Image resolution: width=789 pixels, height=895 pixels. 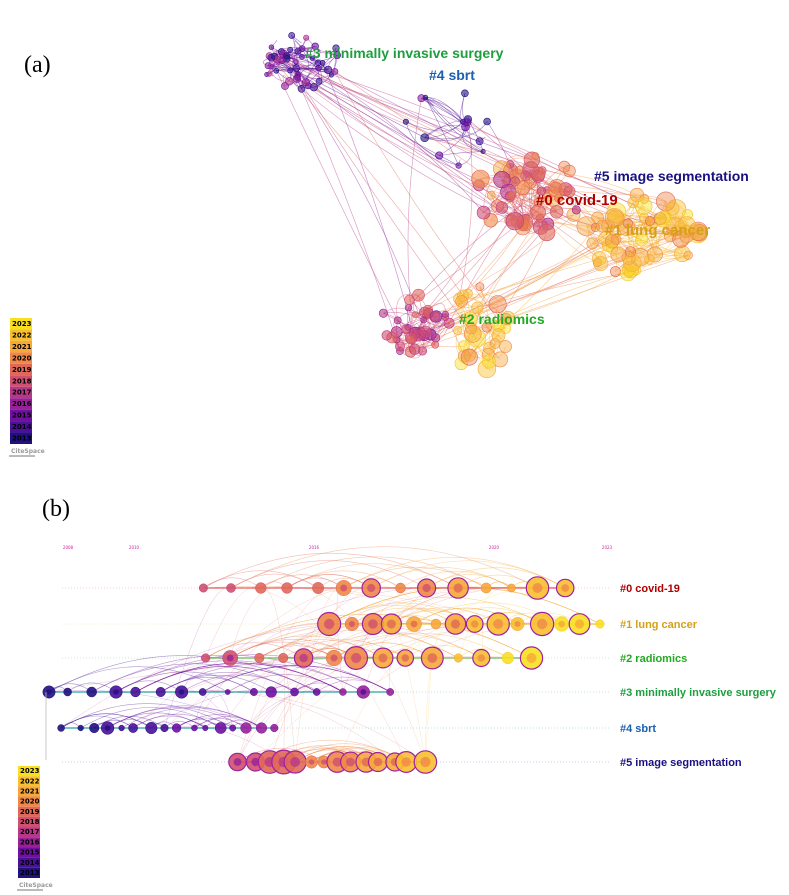 What do you see at coordinates (671, 176) in the screenshot?
I see `network-label-cluster-5: #5 image segmentation` at bounding box center [671, 176].